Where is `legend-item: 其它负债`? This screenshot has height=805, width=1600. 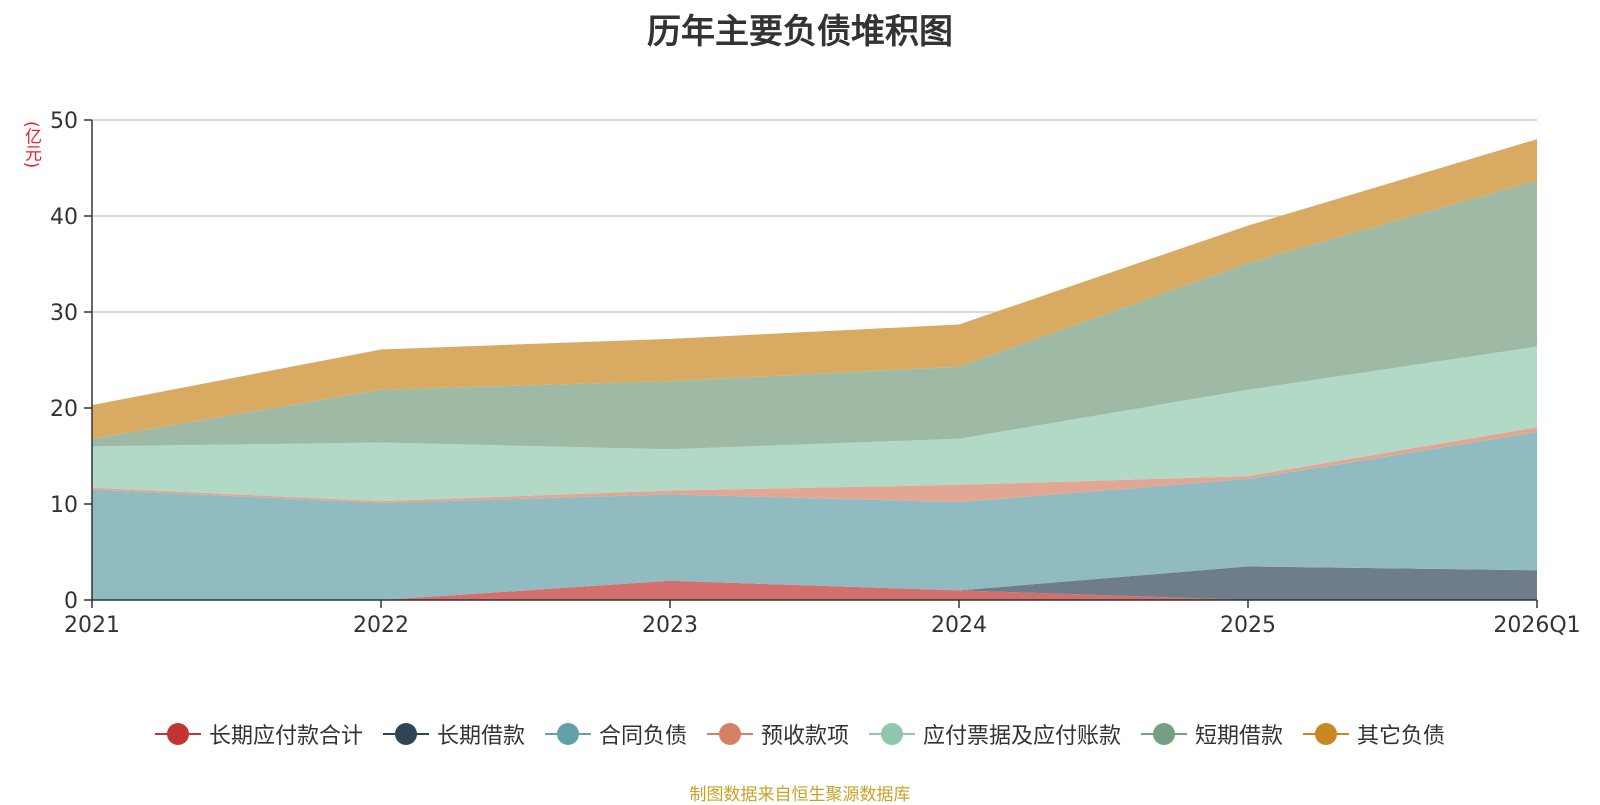
legend-item: 其它负债 is located at coordinates (1374, 734).